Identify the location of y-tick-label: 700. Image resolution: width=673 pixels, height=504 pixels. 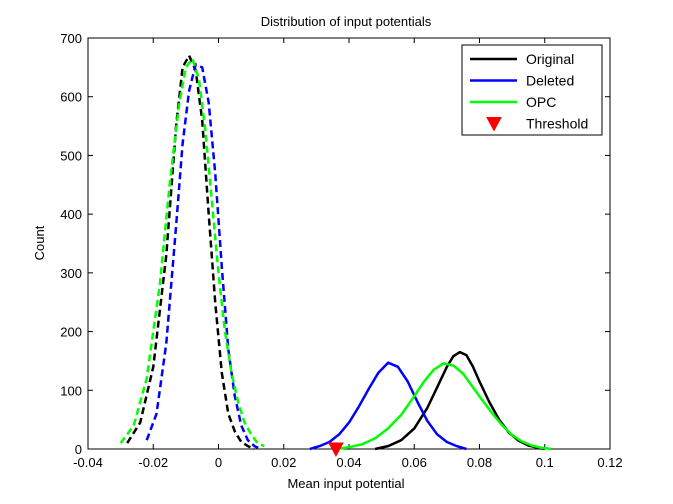
(71, 38).